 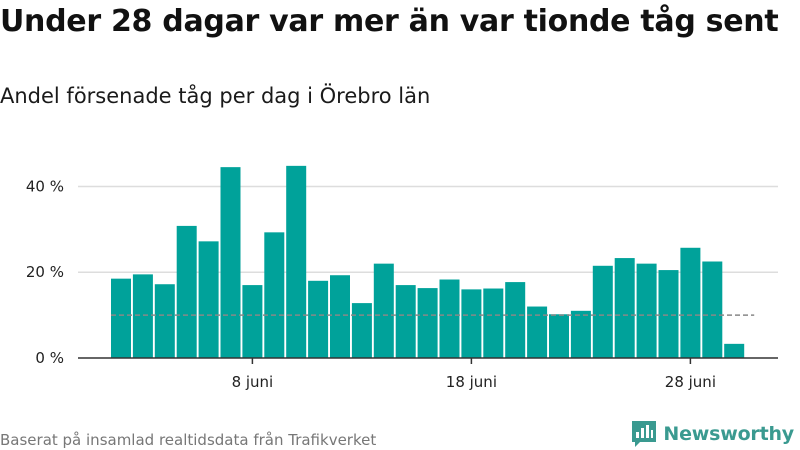 What do you see at coordinates (428, 360) in the screenshot?
I see `x-axis` at bounding box center [428, 360].